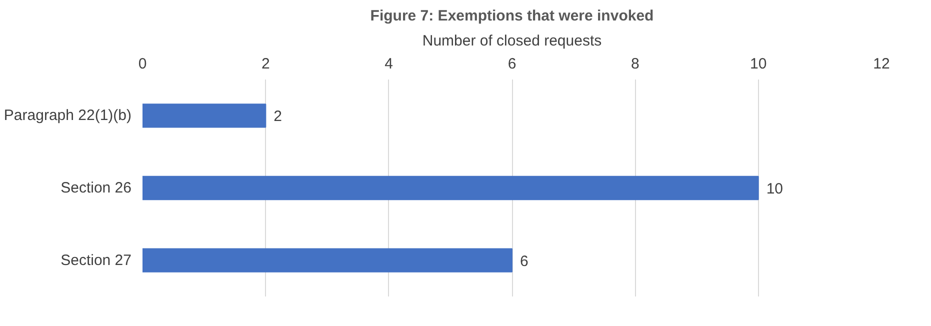 The width and height of the screenshot is (931, 326). Describe the element at coordinates (68, 115) in the screenshot. I see `y-tick-label: Paragraph 22(1)(b)` at that location.